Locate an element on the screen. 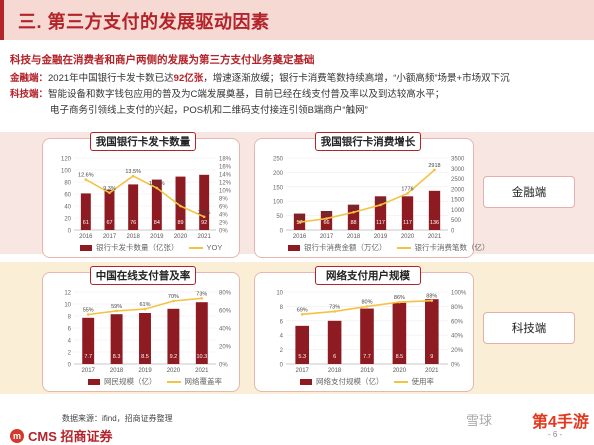  legend-label: 使用率 is located at coordinates (423, 381).